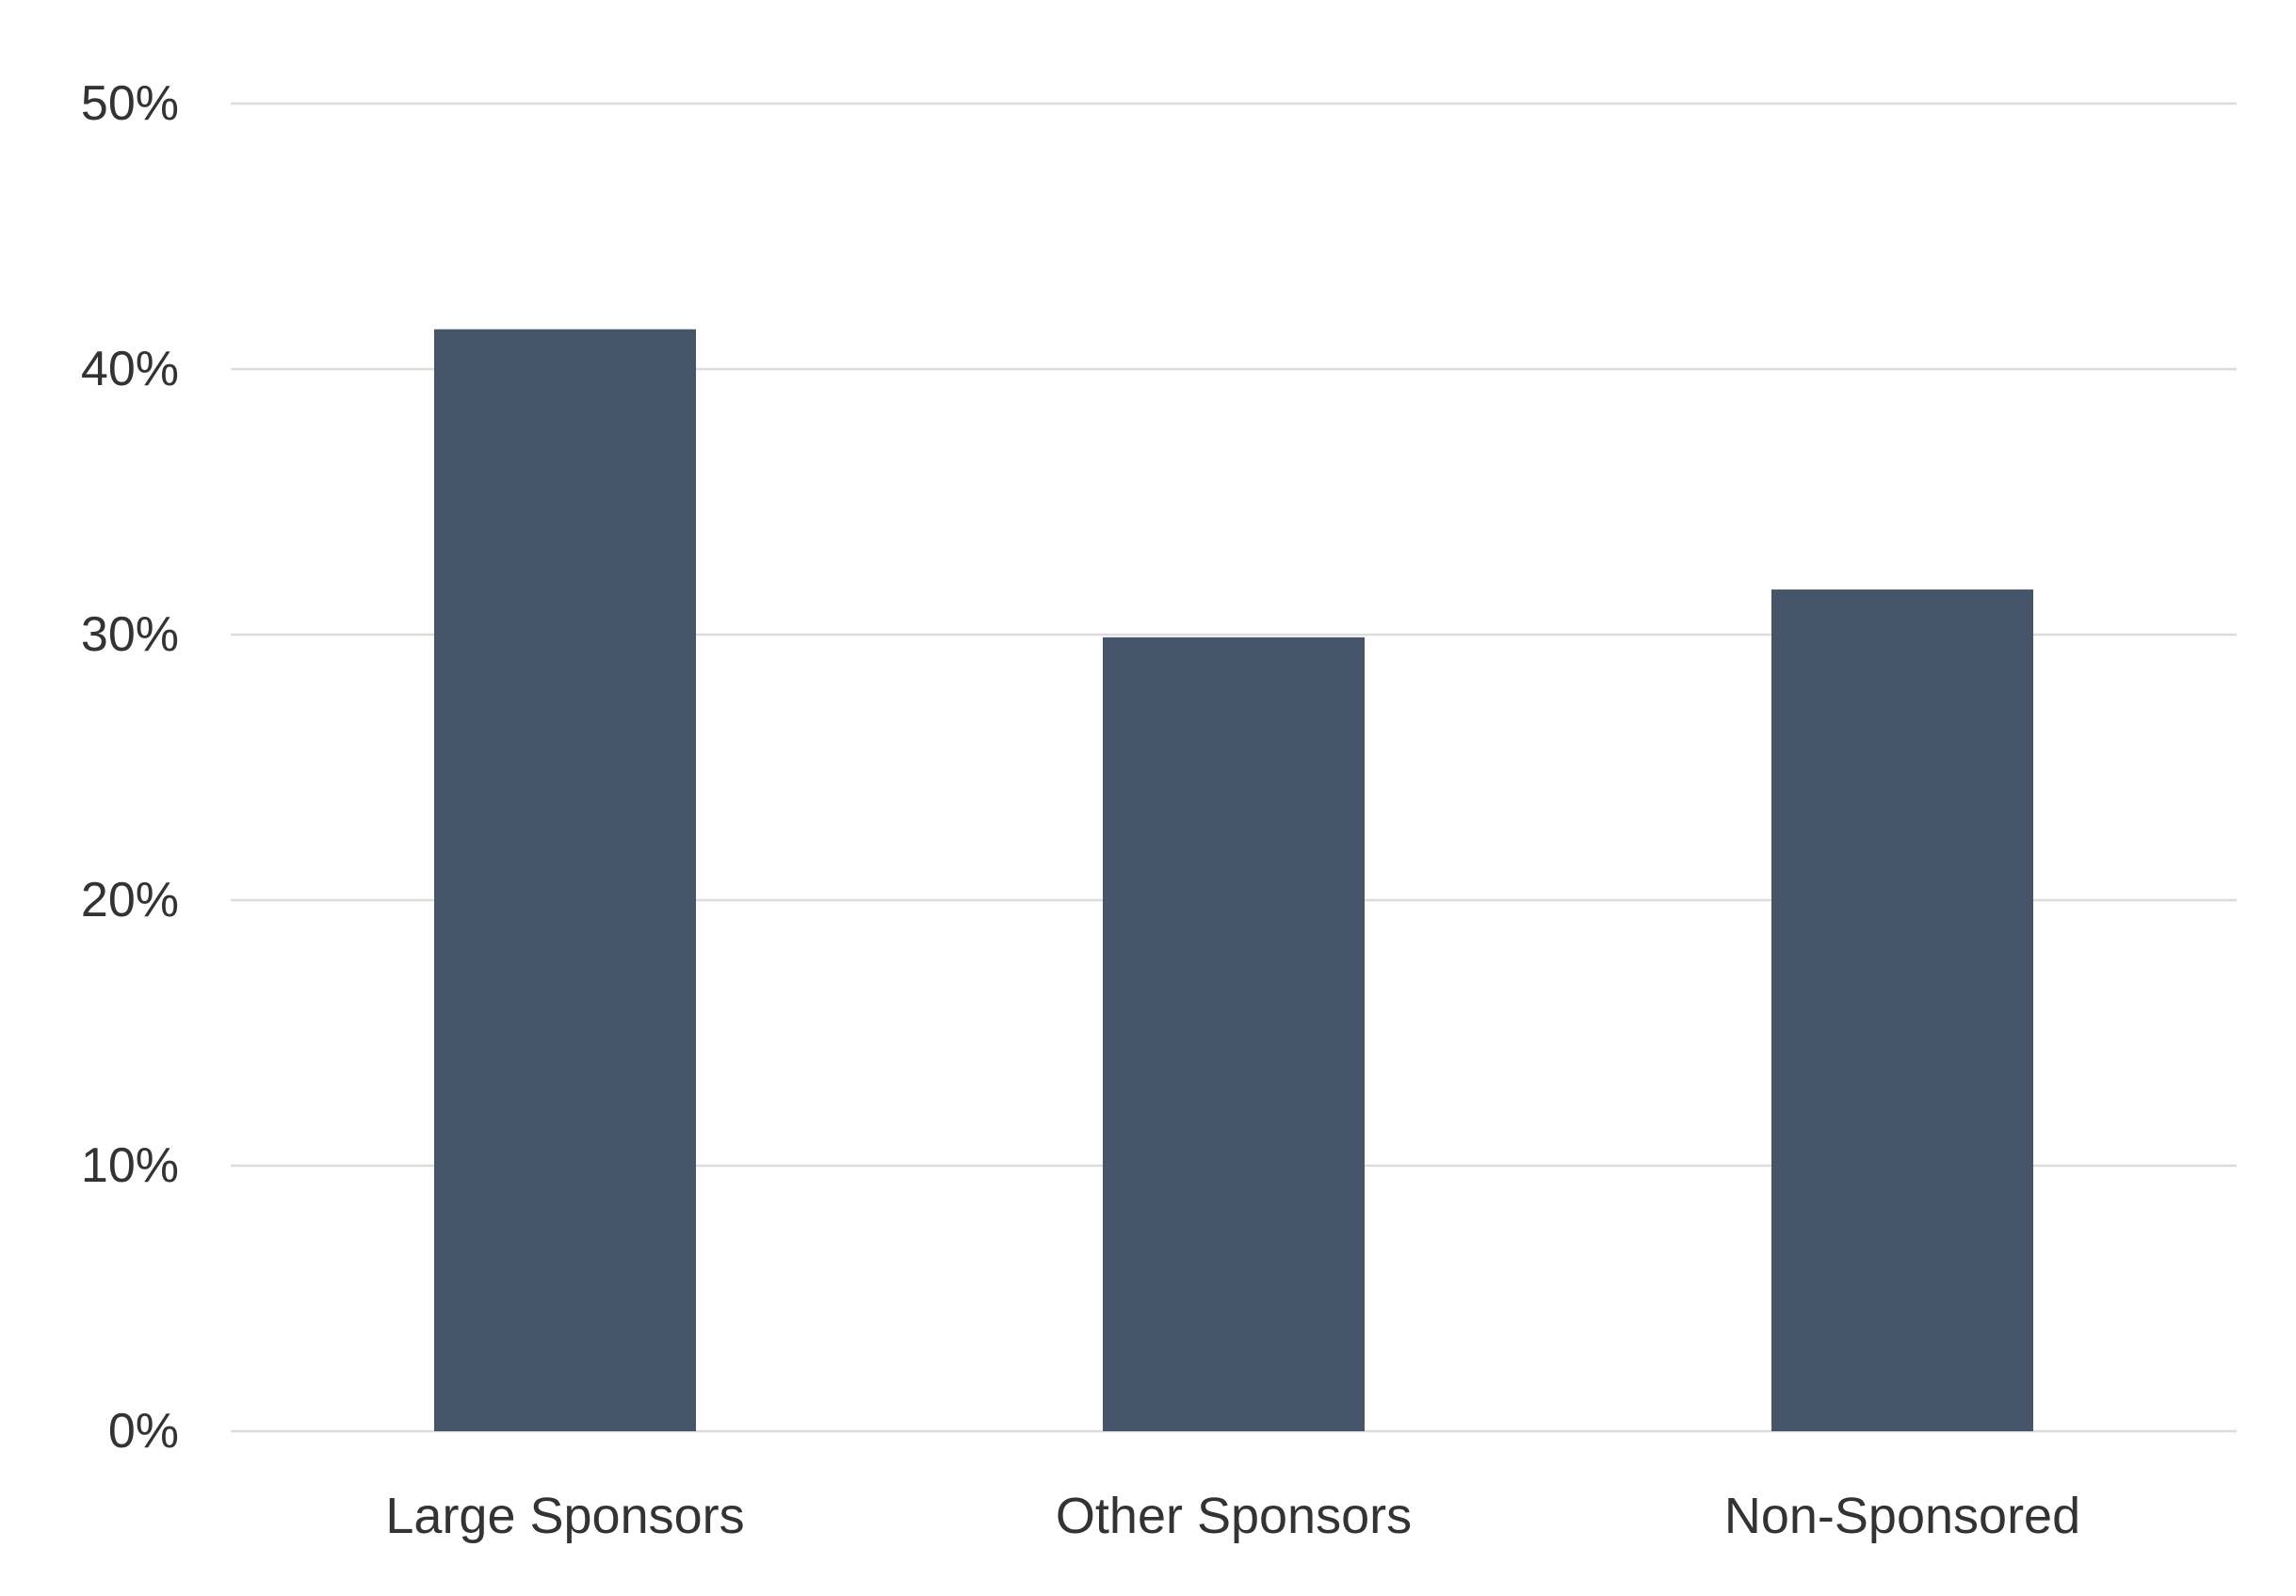 This screenshot has height=1596, width=2296. What do you see at coordinates (130, 767) in the screenshot?
I see `y-axis-tick-labels: 0% 10% 20% 30% 40% 50%` at bounding box center [130, 767].